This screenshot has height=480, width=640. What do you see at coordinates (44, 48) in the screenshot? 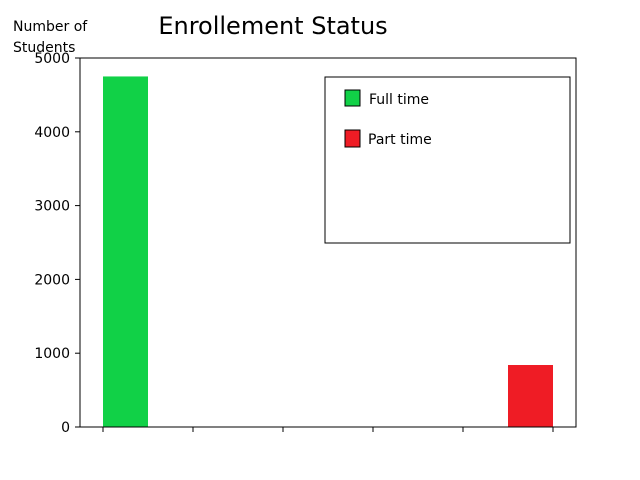
I see `y-axis-label-line-2: Students` at bounding box center [44, 48].